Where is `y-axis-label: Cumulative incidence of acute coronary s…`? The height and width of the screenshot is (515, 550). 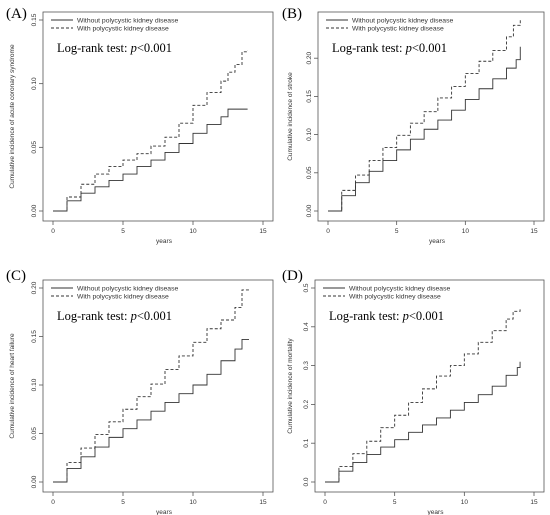
y-axis-label: Cumulative incidence of acute coronary s… is located at coordinates (12, 116).